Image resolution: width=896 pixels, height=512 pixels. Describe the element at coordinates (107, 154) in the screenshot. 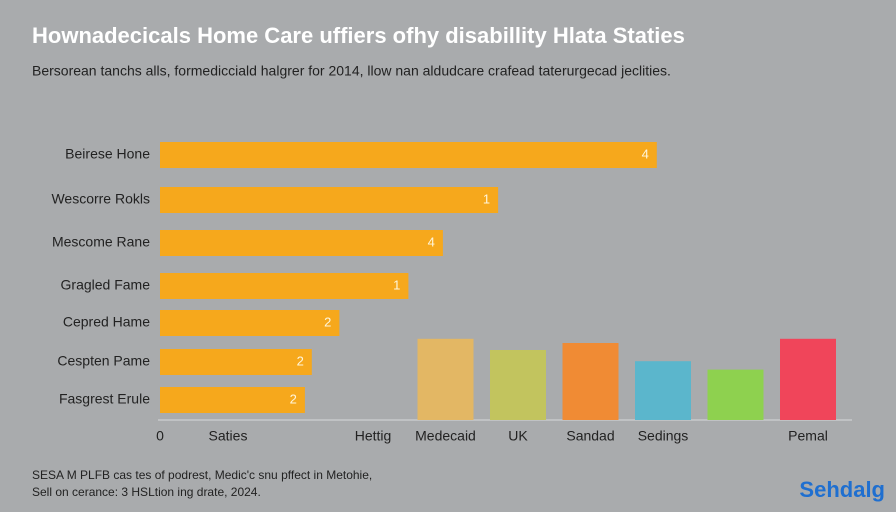

I see `category-label: Beirese Hone` at that location.